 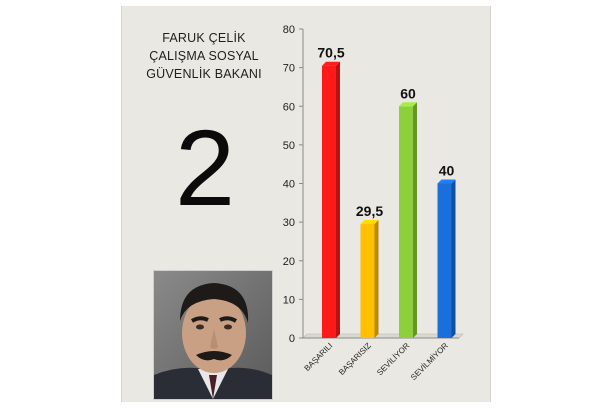 What do you see at coordinates (393, 359) in the screenshot?
I see `category-label: SEVİLİYOR` at bounding box center [393, 359].